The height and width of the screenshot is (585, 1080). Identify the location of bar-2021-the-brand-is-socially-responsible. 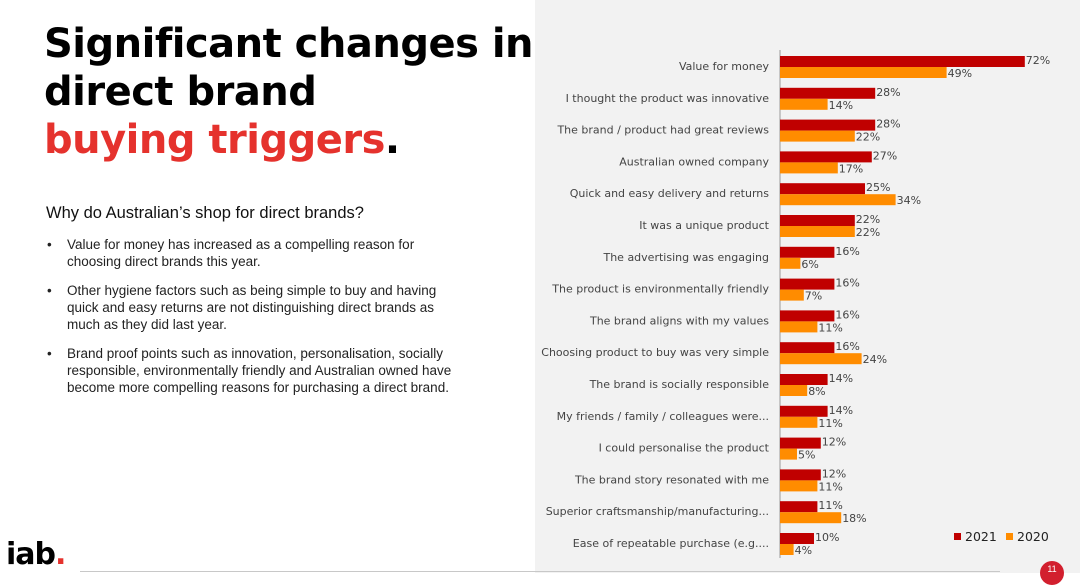
(804, 379).